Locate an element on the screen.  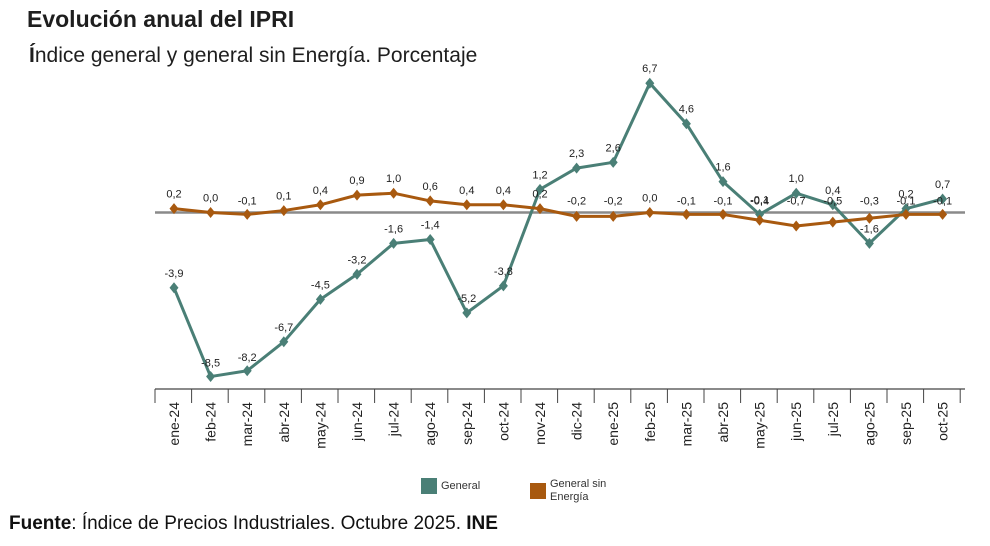
data-label-sin-energia: -0,4 is located at coordinates (759, 202).